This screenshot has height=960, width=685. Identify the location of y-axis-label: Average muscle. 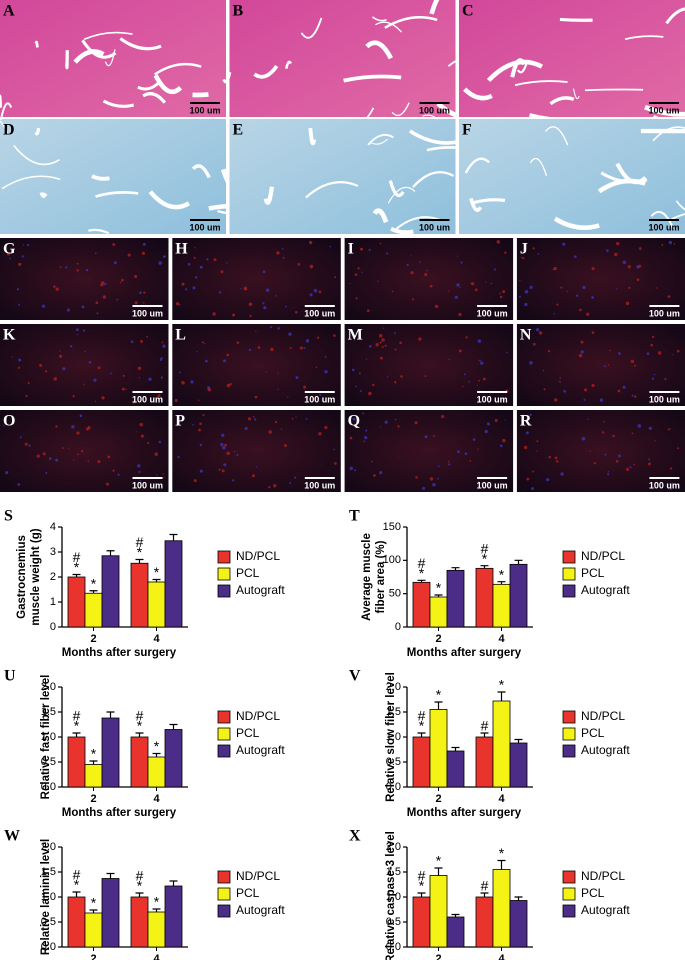
(367, 577).